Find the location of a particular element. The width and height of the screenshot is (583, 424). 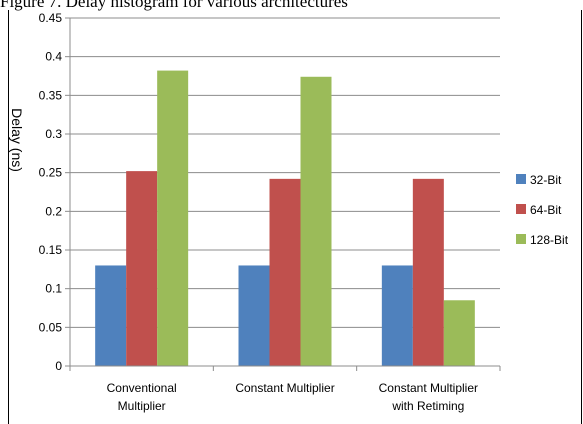

y-tick-label: 0.1 is located at coordinates (53, 289).